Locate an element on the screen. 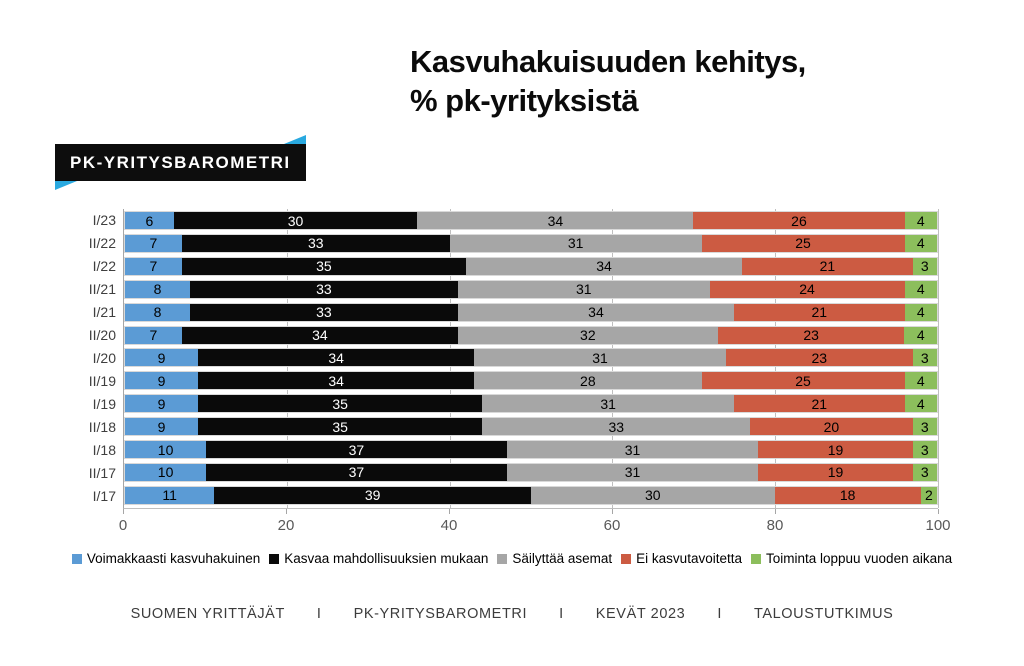 Image resolution: width=1024 pixels, height=666 pixels. stacked-bar-ii-20: 7 34 32 23 4 is located at coordinates (531, 335).